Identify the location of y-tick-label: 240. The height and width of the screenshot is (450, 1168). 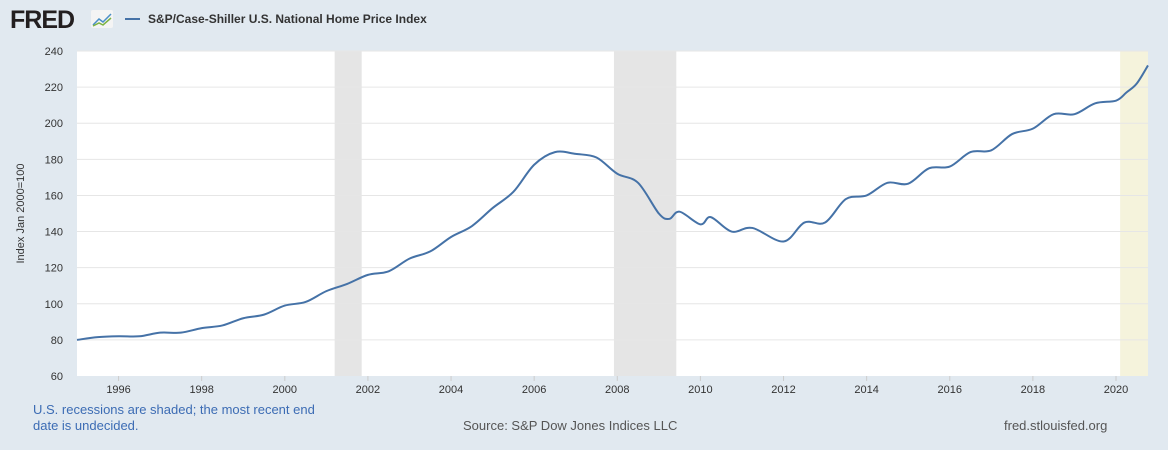
(54, 52).